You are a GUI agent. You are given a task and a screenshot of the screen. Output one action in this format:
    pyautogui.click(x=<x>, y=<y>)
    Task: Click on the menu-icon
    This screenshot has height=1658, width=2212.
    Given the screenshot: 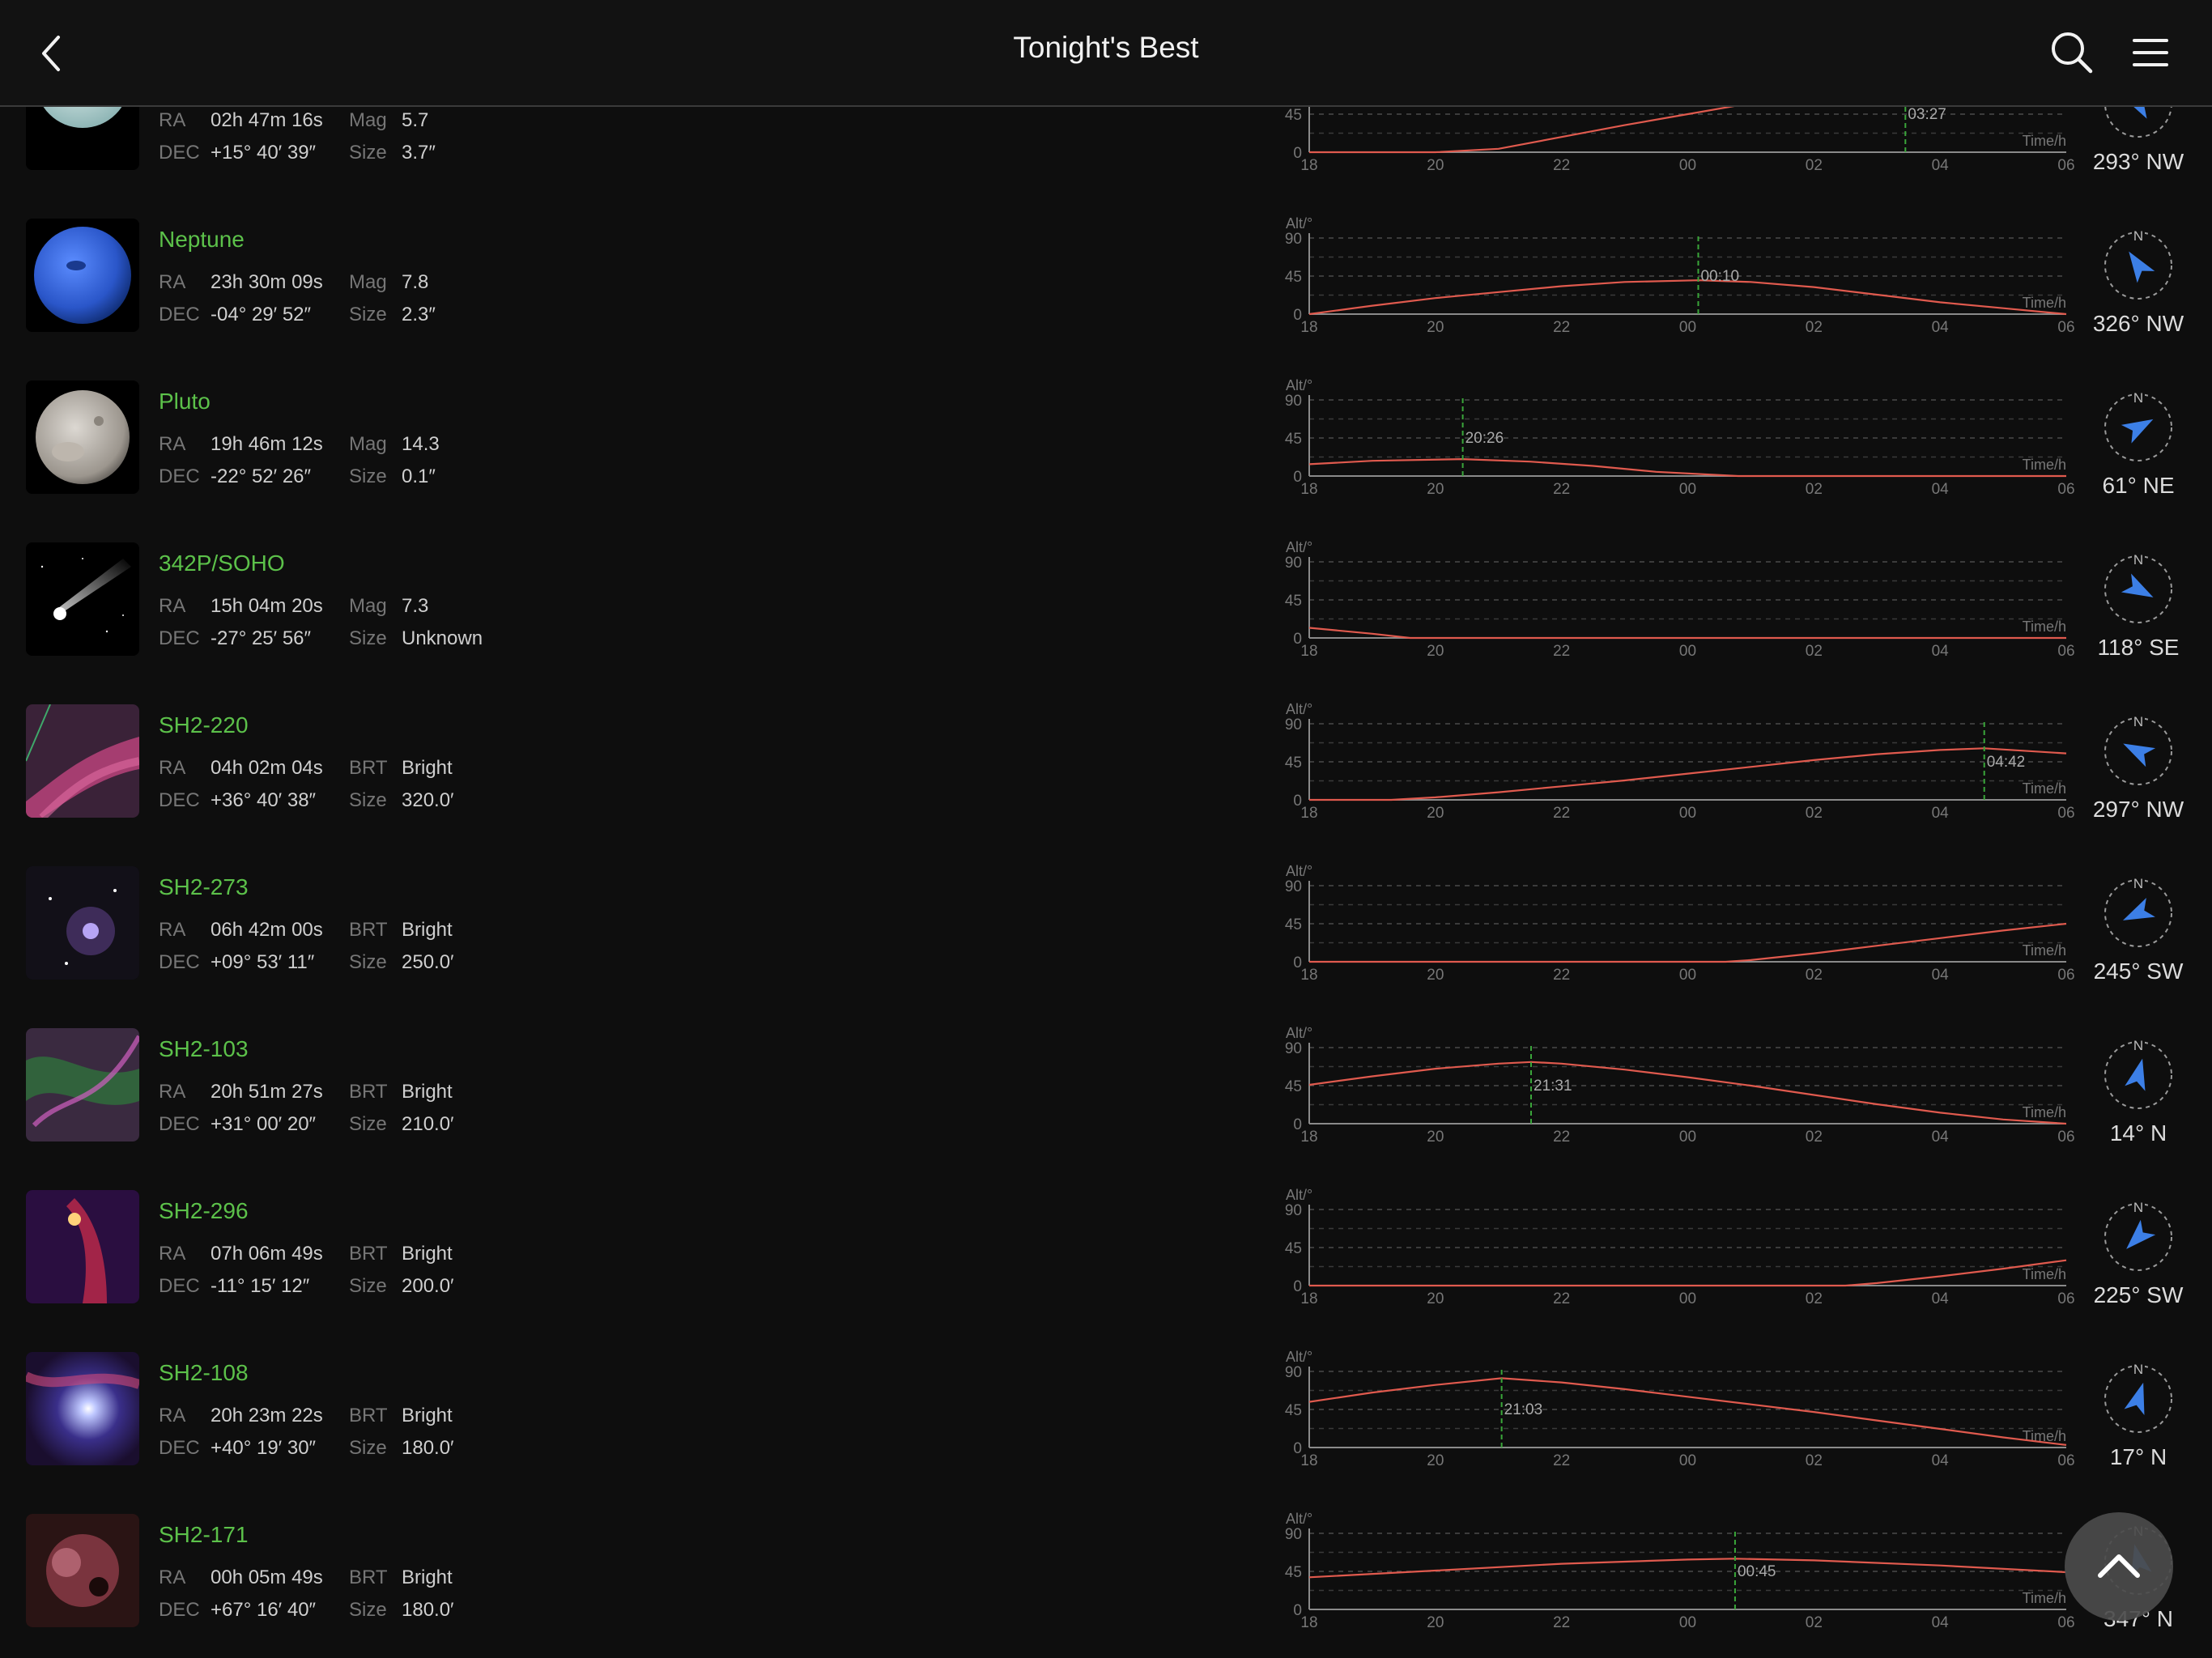 What is the action you would take?
    pyautogui.click(x=2150, y=52)
    